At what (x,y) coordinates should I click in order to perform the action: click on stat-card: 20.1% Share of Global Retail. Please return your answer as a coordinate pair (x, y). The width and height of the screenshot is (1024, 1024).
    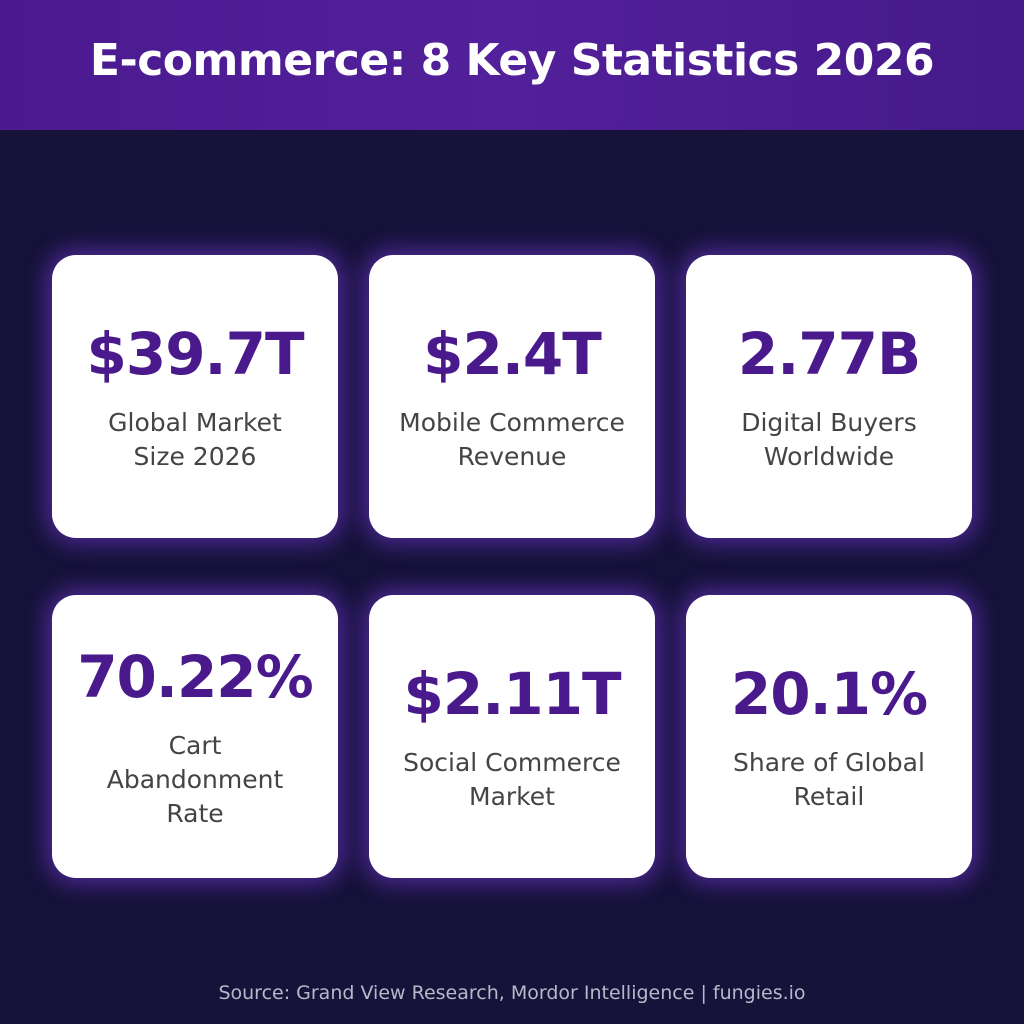
    Looking at the image, I should click on (829, 736).